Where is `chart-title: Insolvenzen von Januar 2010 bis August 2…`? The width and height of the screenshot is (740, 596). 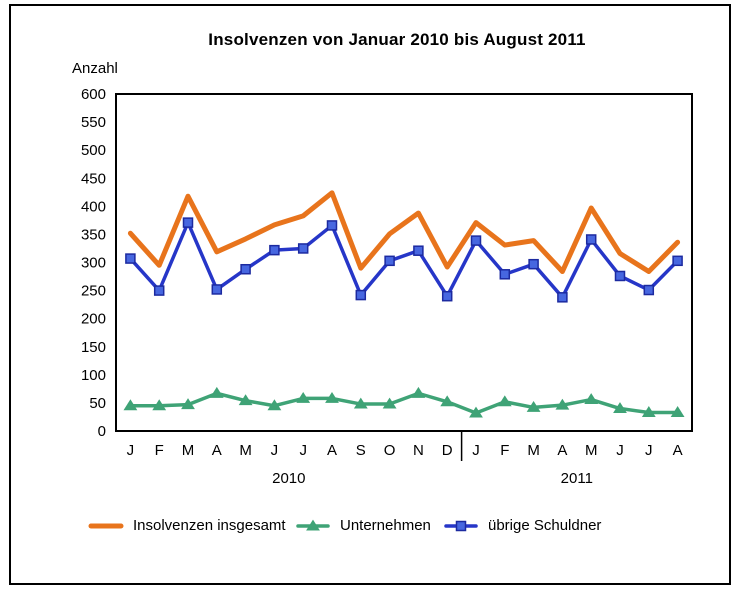 chart-title: Insolvenzen von Januar 2010 bis August 2… is located at coordinates (397, 39).